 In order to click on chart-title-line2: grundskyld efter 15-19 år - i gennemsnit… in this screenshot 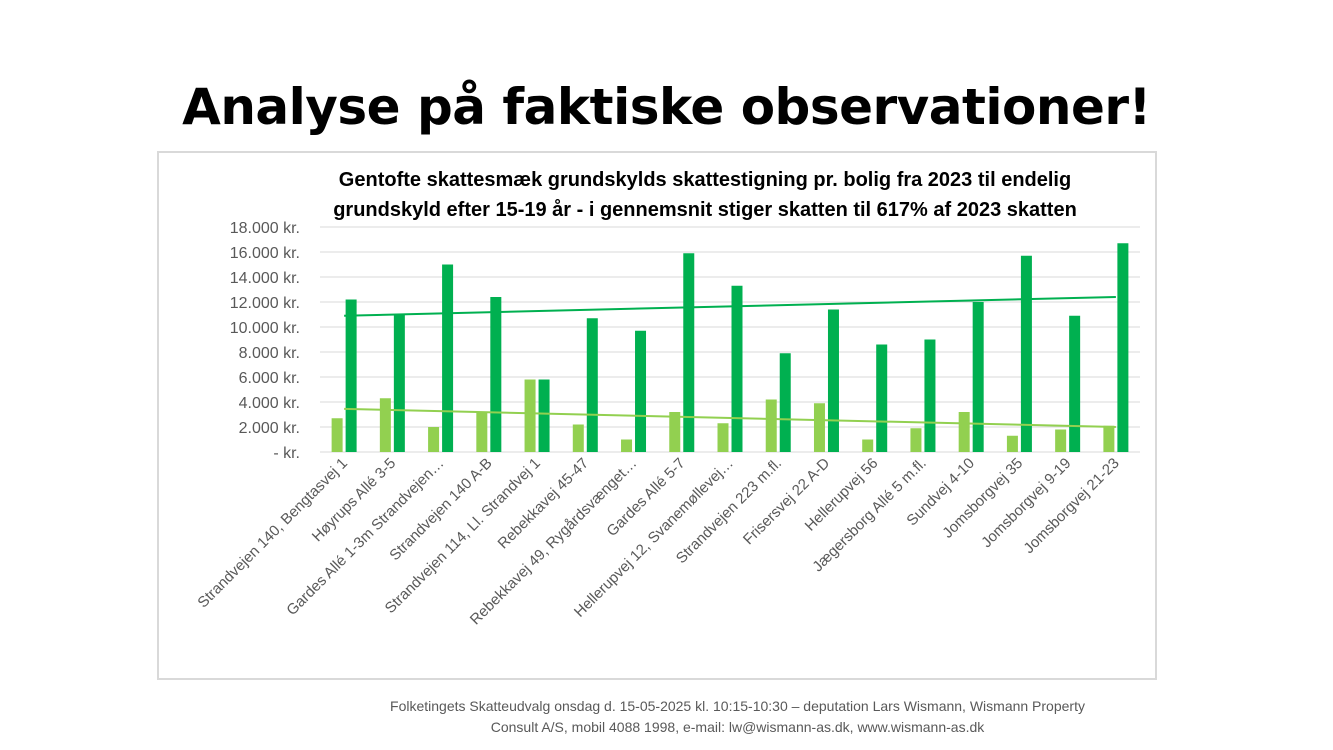, I will do `click(705, 209)`.